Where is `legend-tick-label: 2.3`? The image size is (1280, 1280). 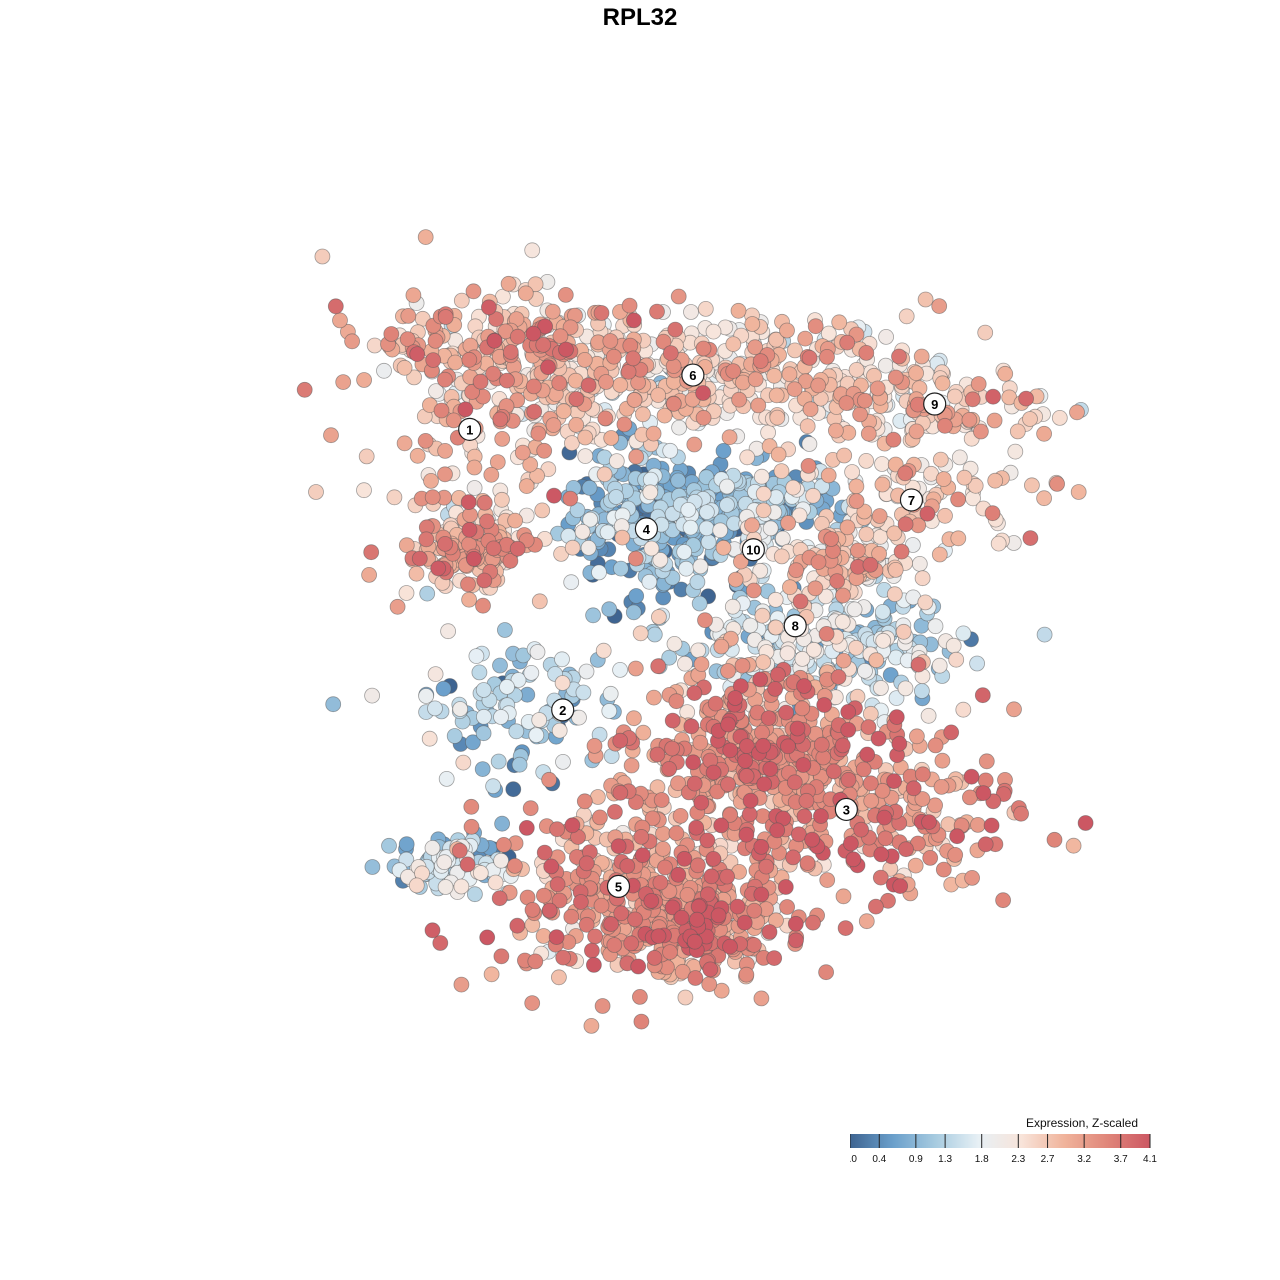 legend-tick-label: 2.3 is located at coordinates (1018, 1159).